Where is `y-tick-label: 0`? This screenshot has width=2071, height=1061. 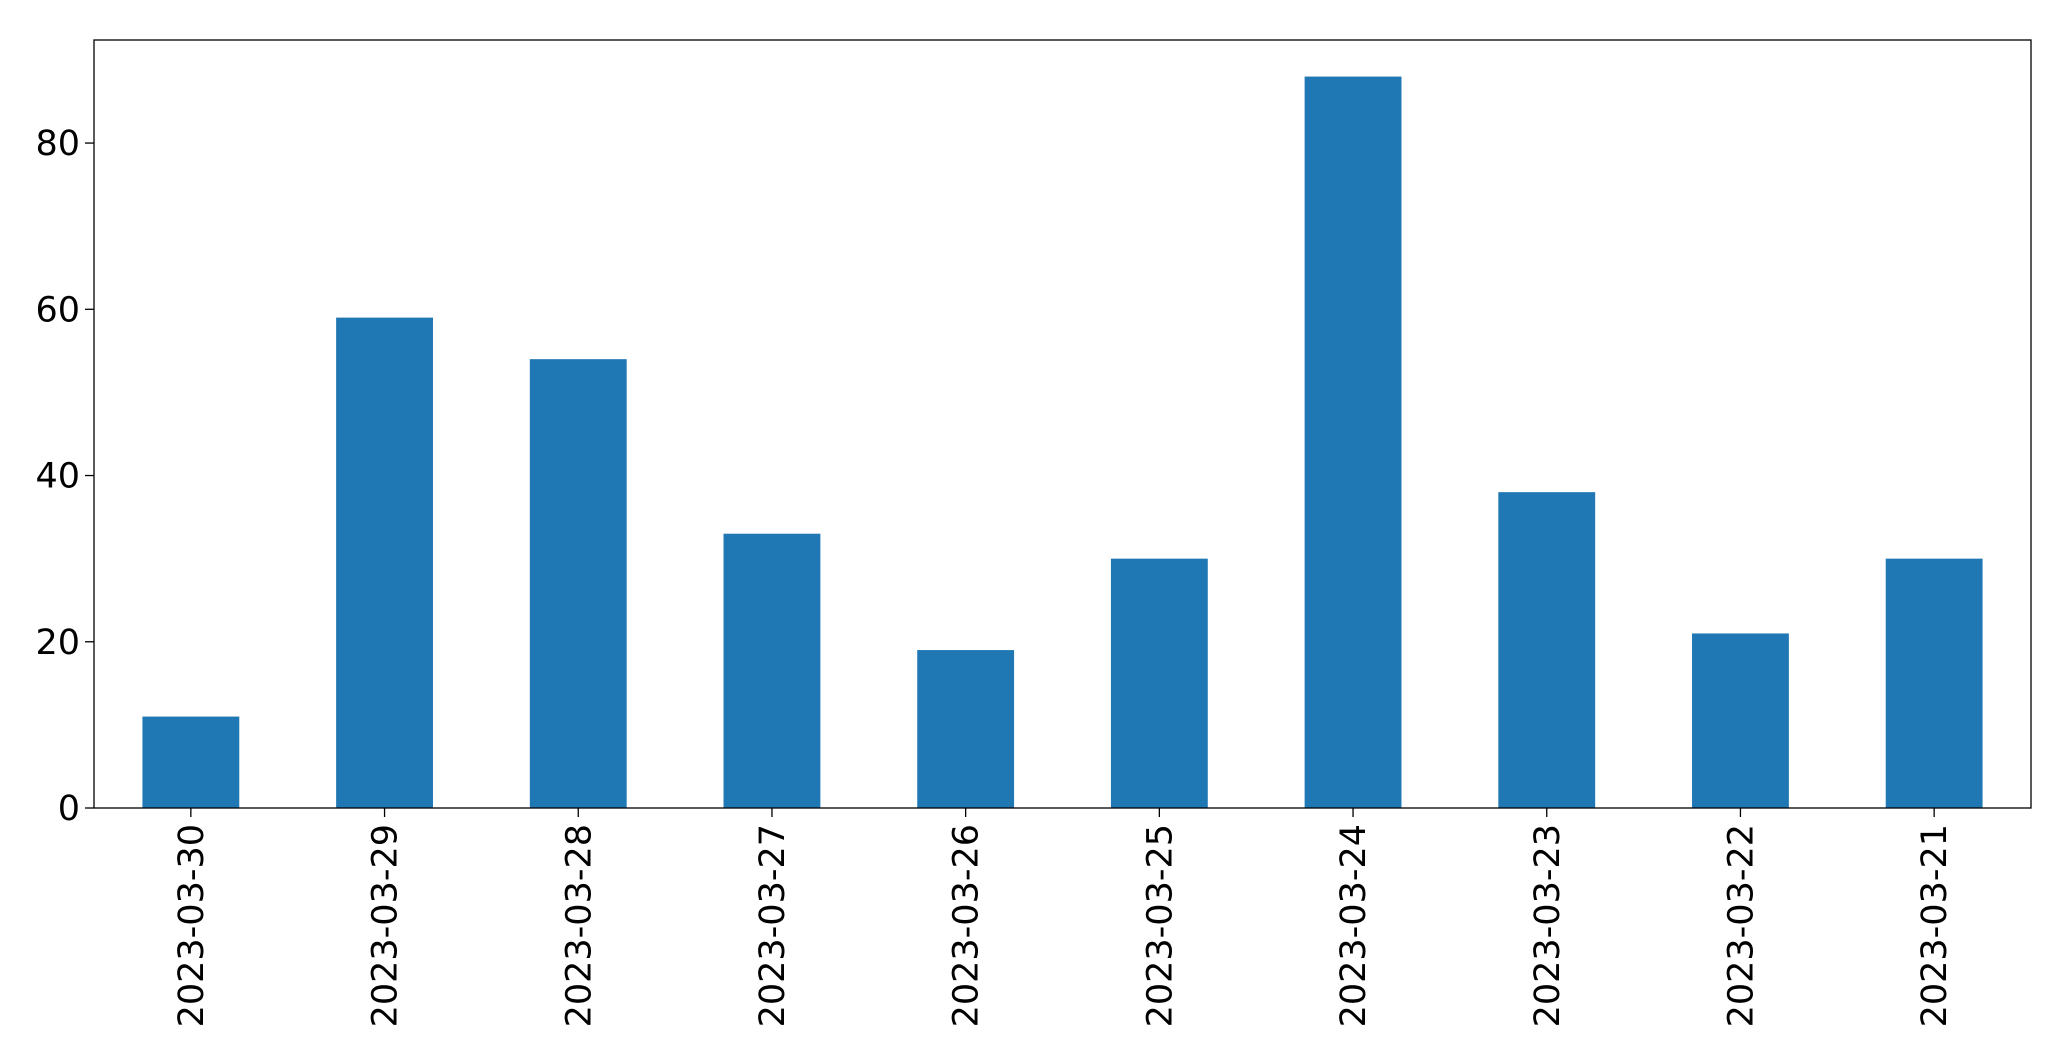
y-tick-label: 0 is located at coordinates (69, 809).